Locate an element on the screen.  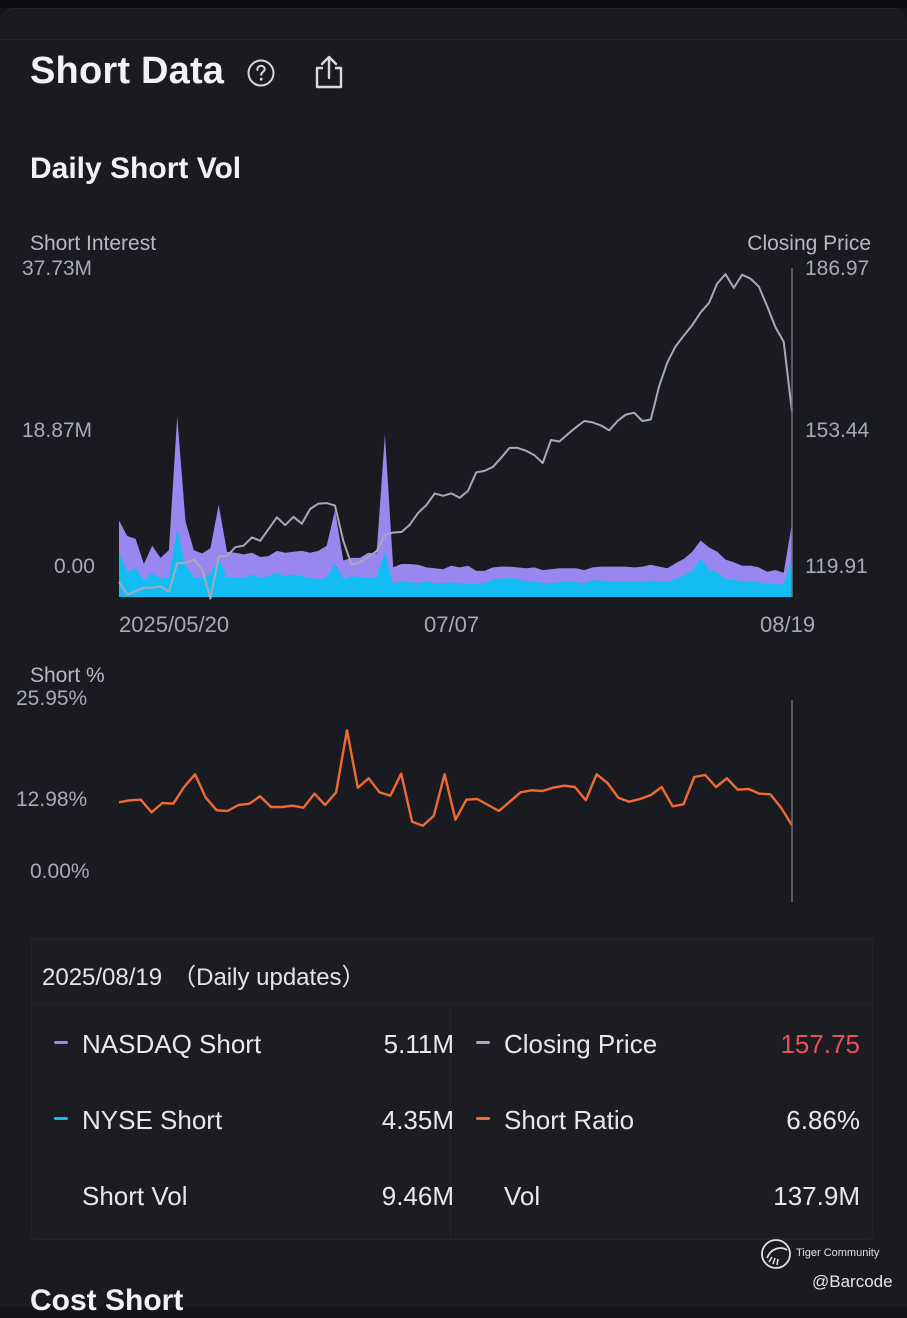
brand-name: Tiger Community is located at coordinates (838, 1253).